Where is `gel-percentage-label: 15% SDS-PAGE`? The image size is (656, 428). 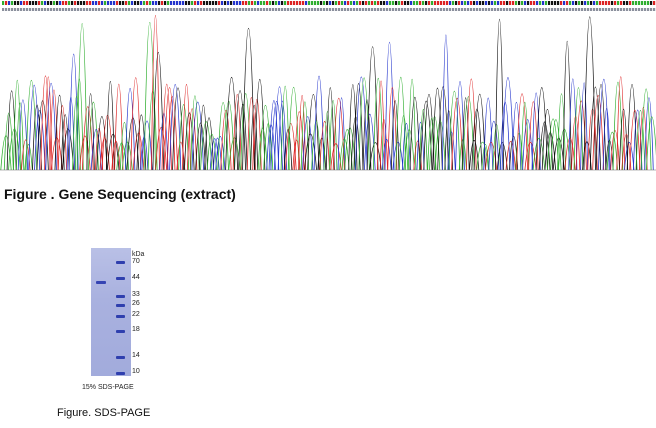
gel-percentage-label: 15% SDS-PAGE is located at coordinates (108, 387).